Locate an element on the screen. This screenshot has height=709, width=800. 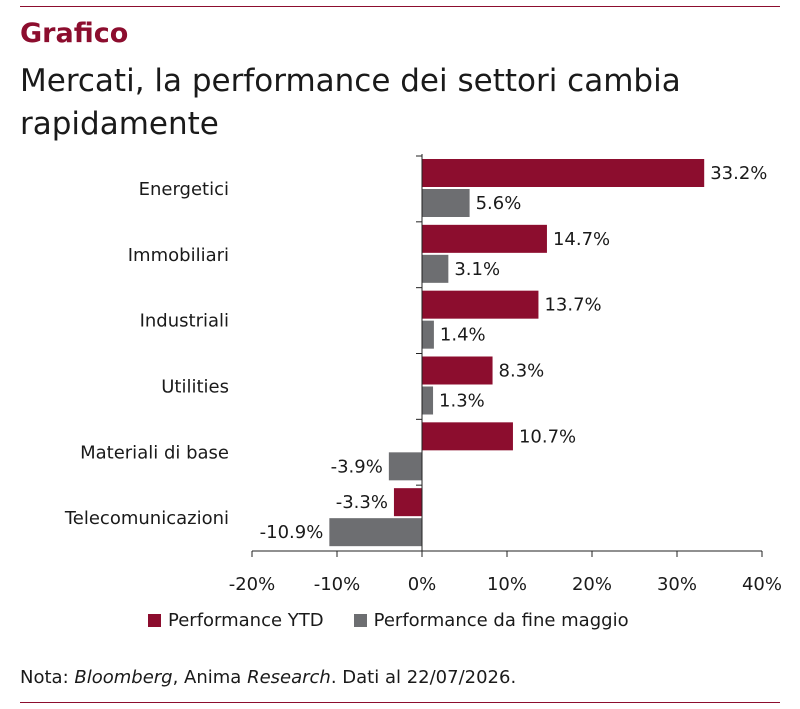
x-tick-label: 0% is located at coordinates (422, 584).